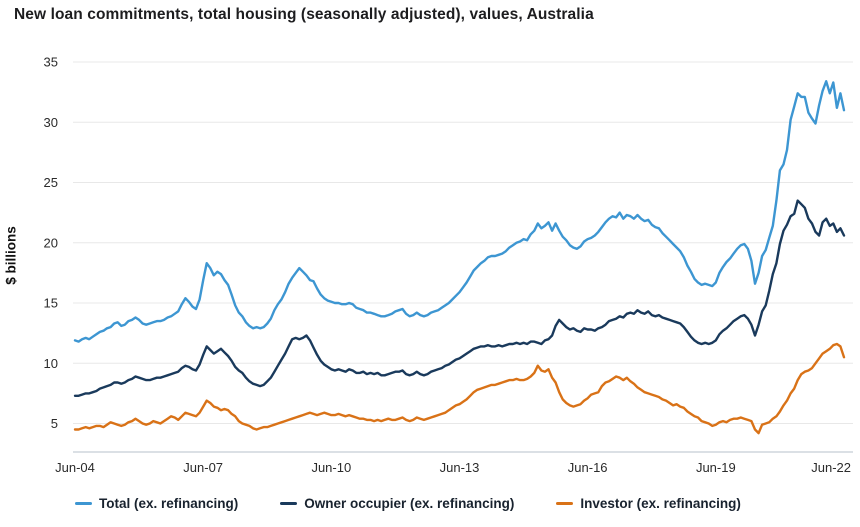 Image resolution: width=860 pixels, height=527 pixels. What do you see at coordinates (75, 467) in the screenshot?
I see `x-tick-label: Jun-04` at bounding box center [75, 467].